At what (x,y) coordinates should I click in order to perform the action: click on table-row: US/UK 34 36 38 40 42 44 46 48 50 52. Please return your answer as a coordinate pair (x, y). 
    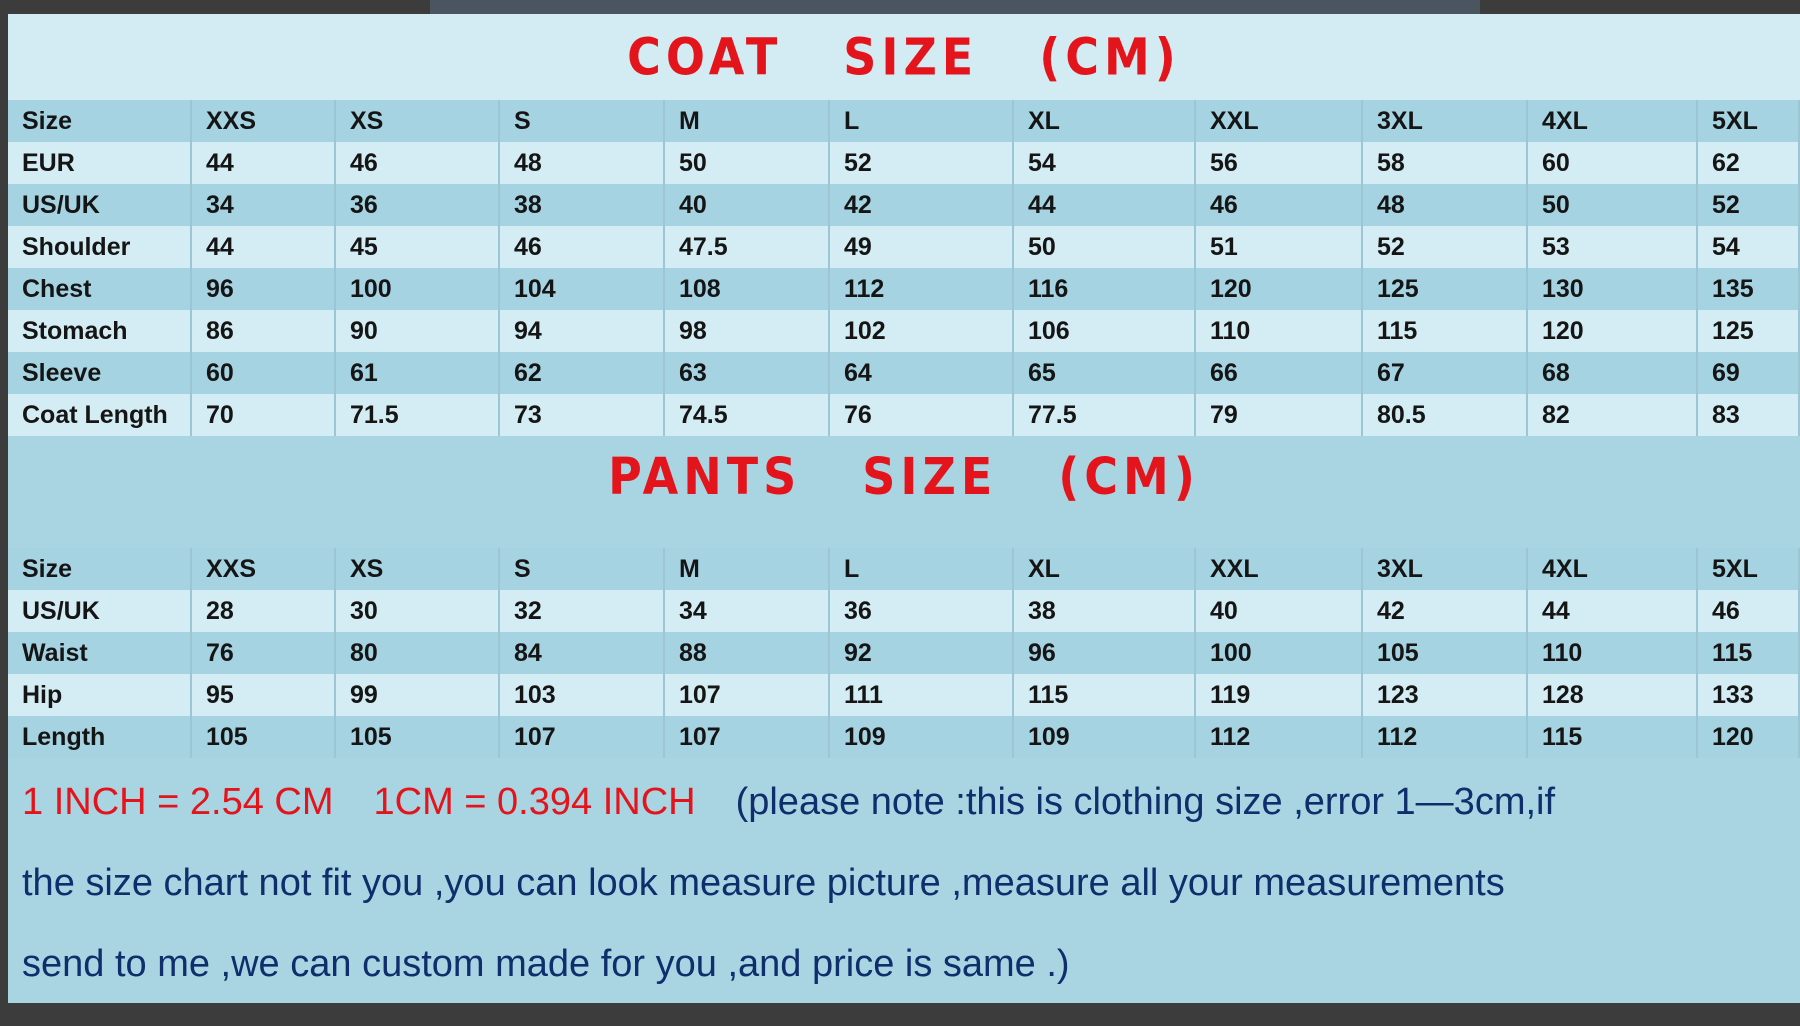
    Looking at the image, I should click on (904, 205).